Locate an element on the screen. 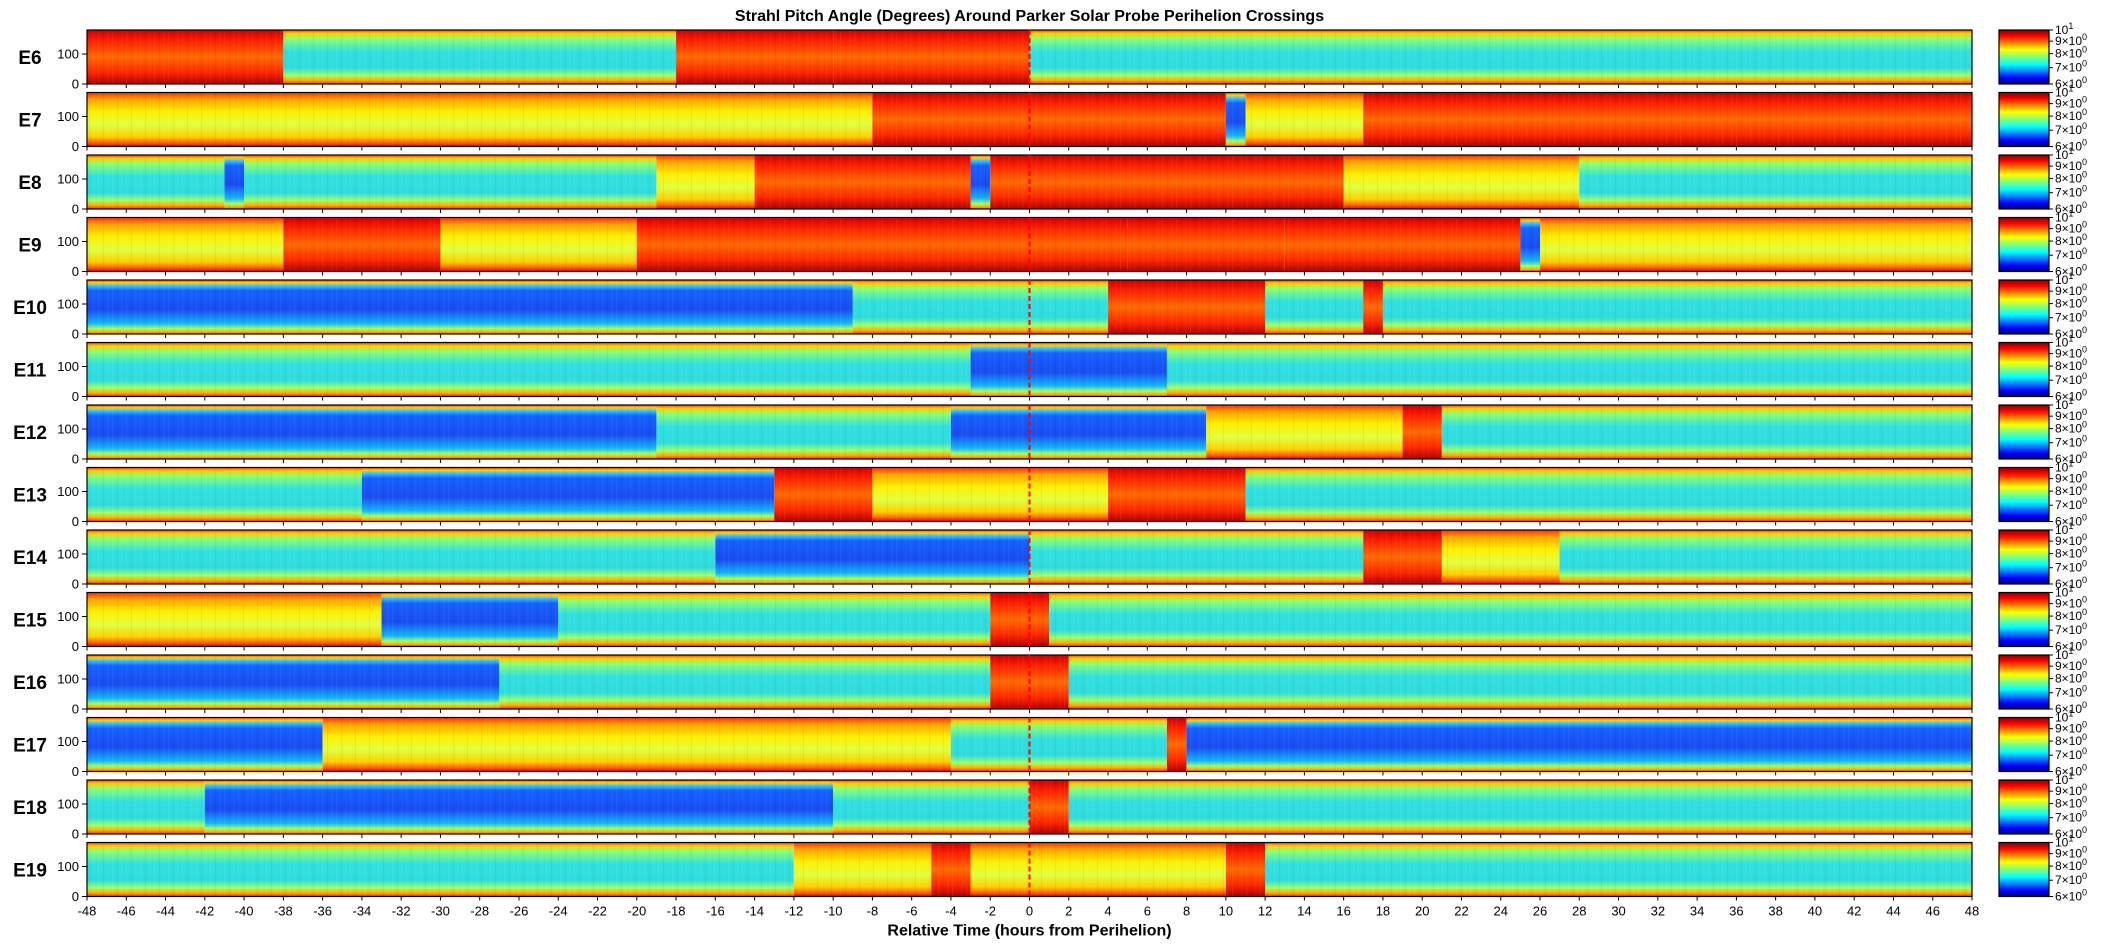  colorbar-e11 is located at coordinates (2024, 369).